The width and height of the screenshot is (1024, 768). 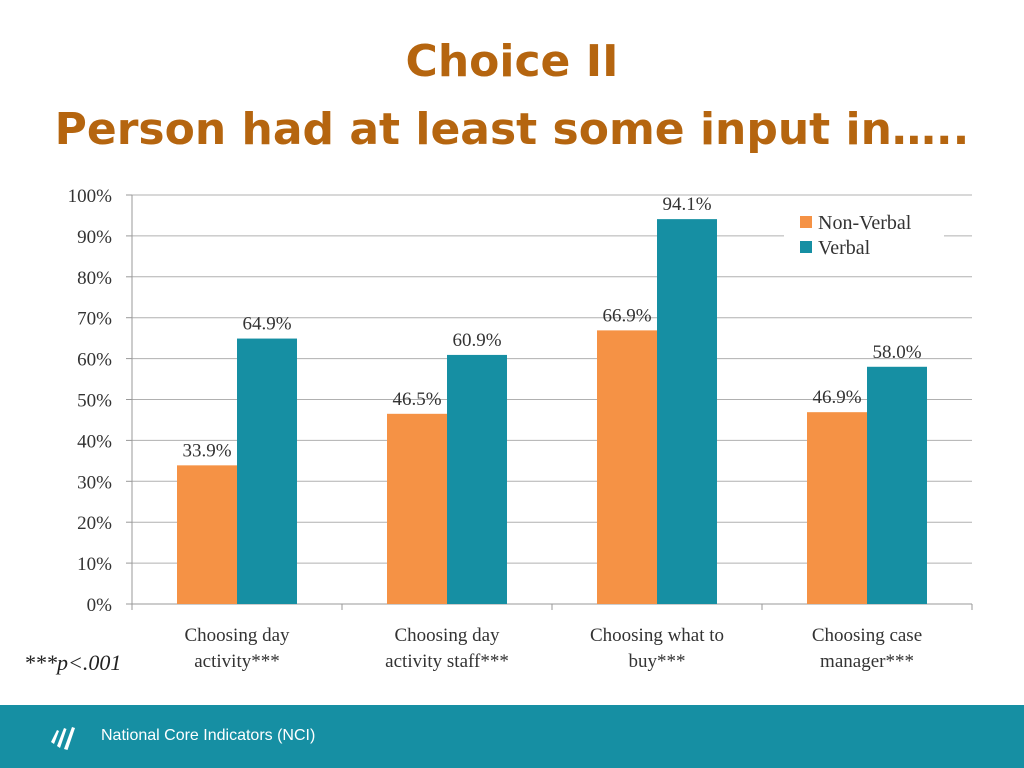 I want to click on y-tick-label: 20%, so click(x=94, y=523).